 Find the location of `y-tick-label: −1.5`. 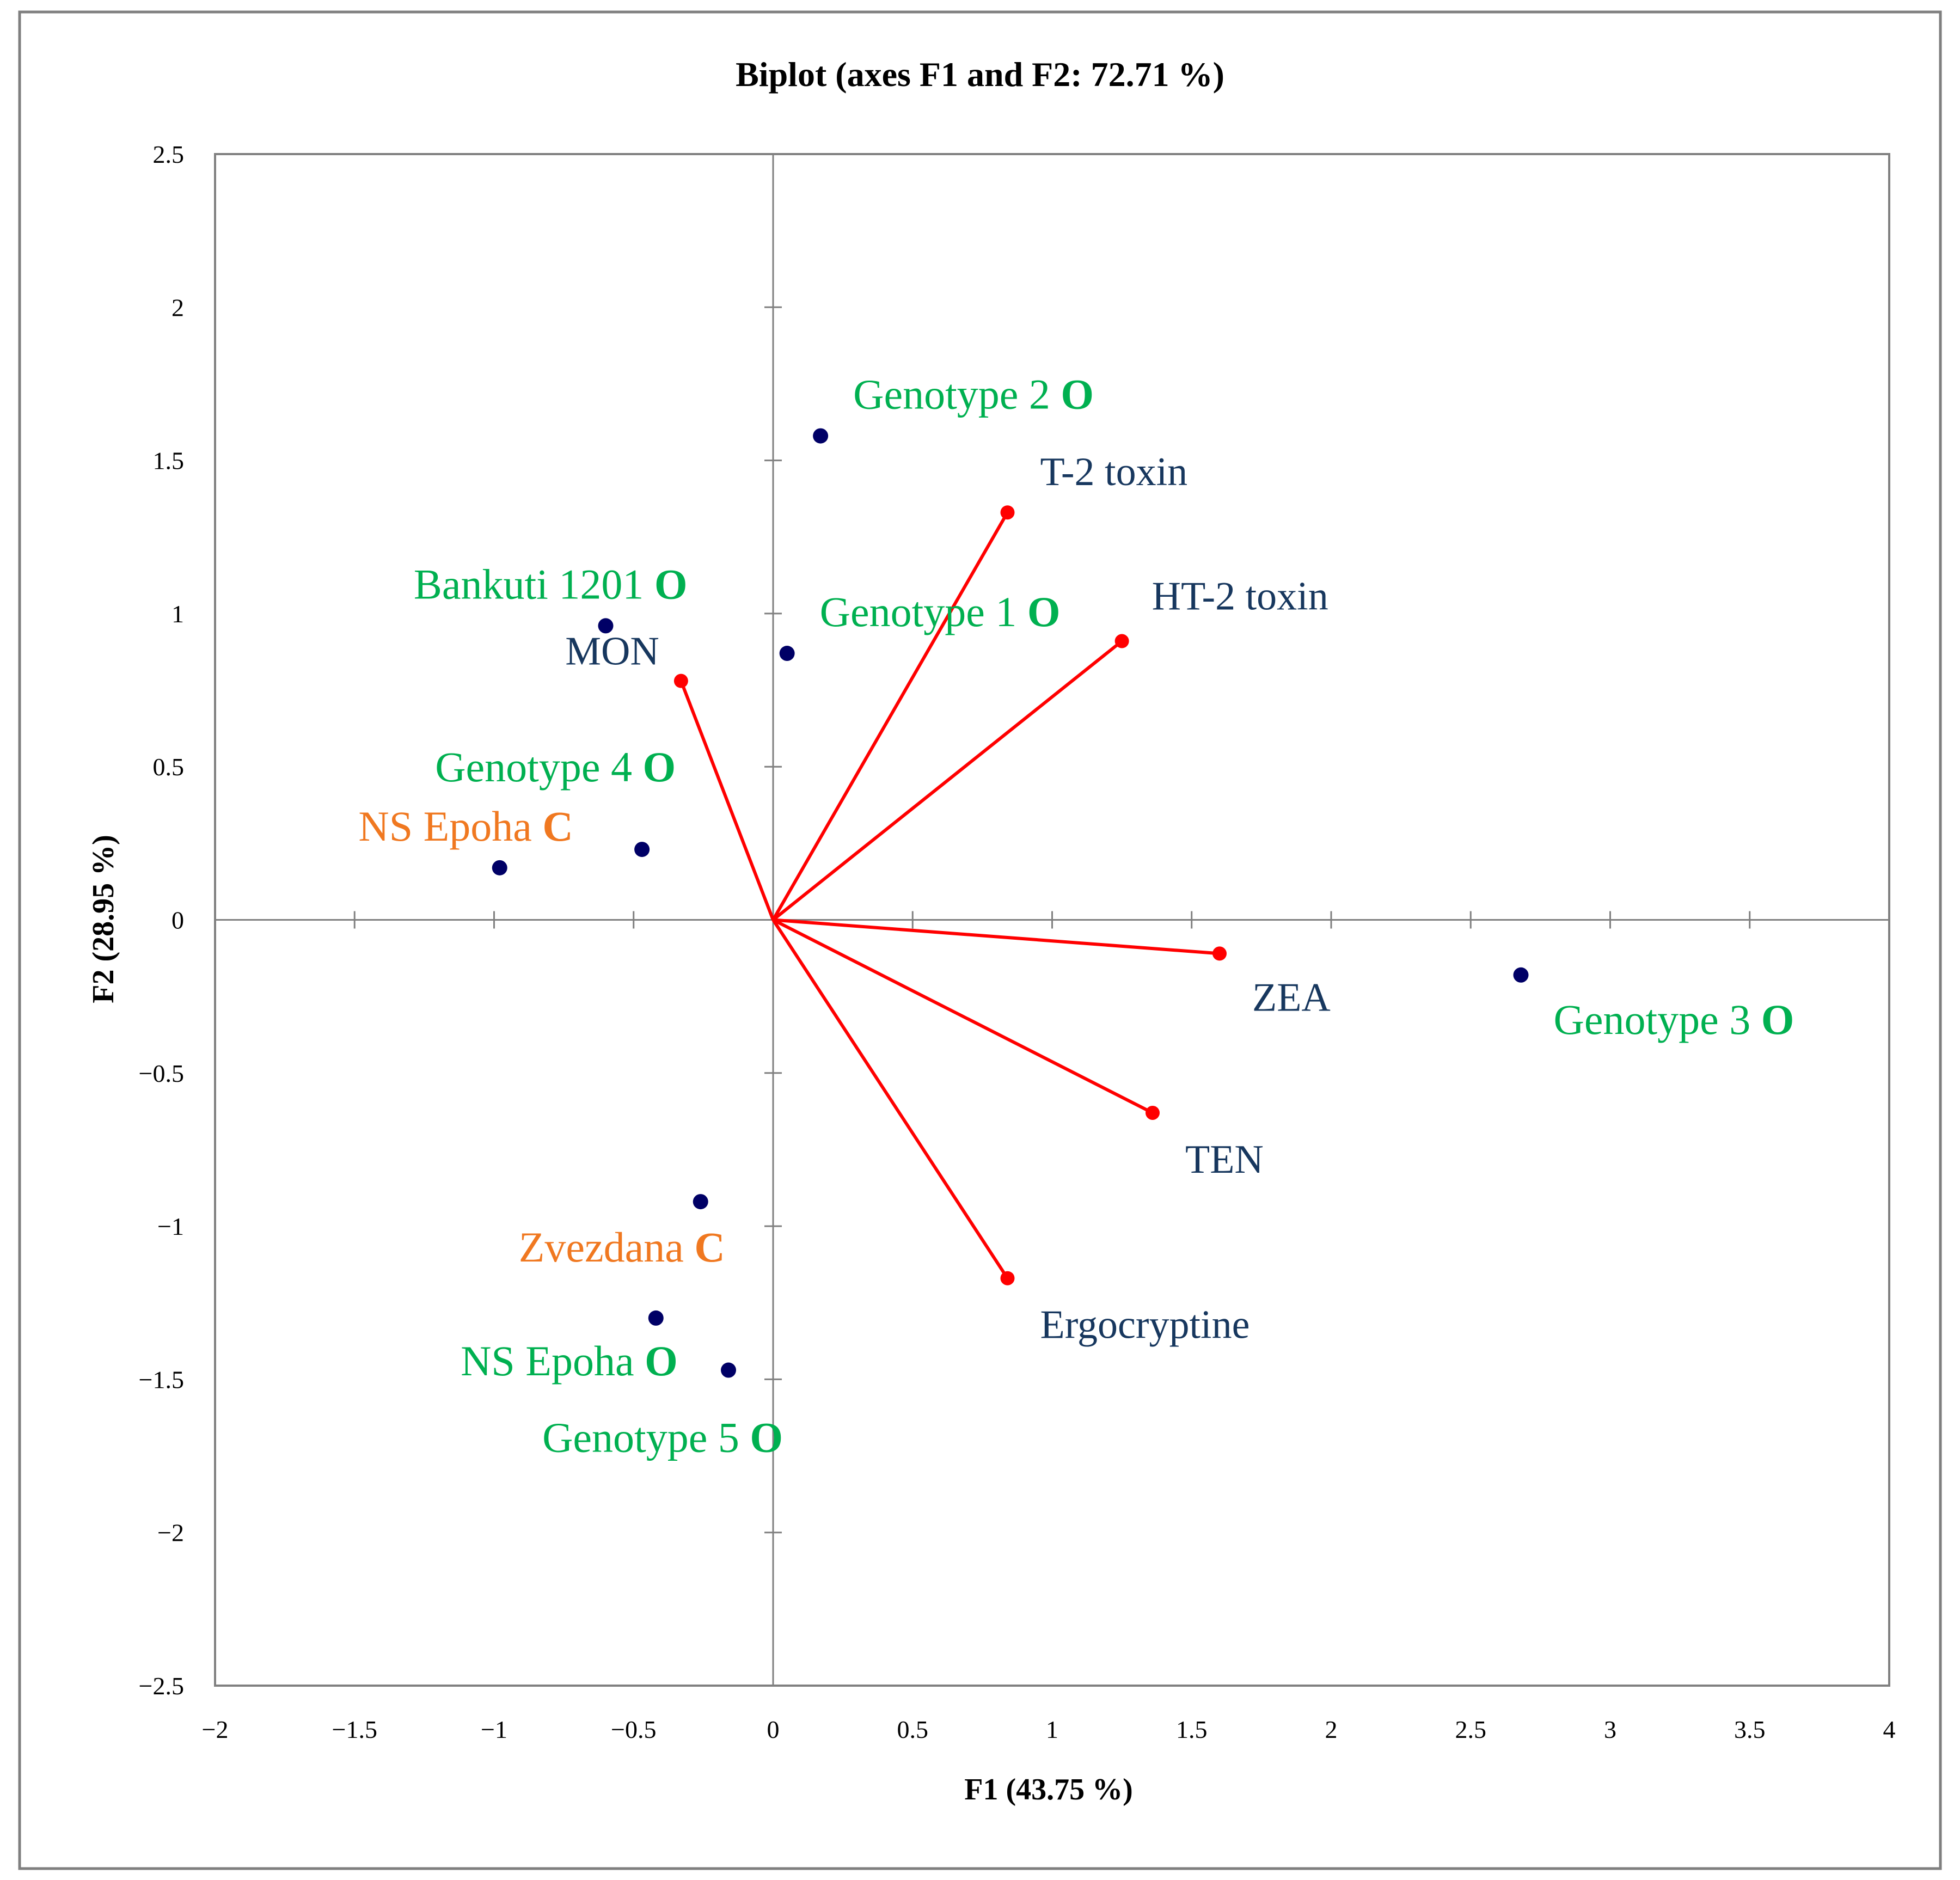

y-tick-label: −1.5 is located at coordinates (161, 1379).